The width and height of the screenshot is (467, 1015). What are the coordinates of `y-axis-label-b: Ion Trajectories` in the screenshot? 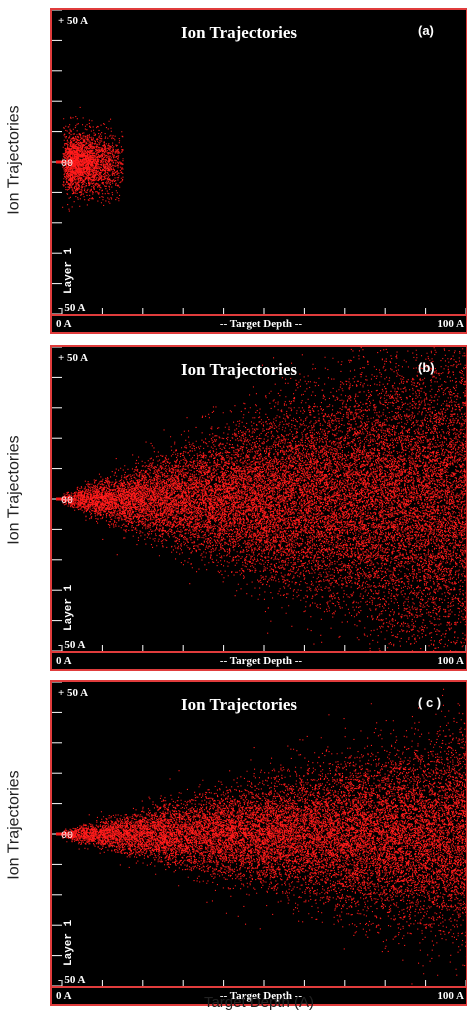 It's located at (15, 490).